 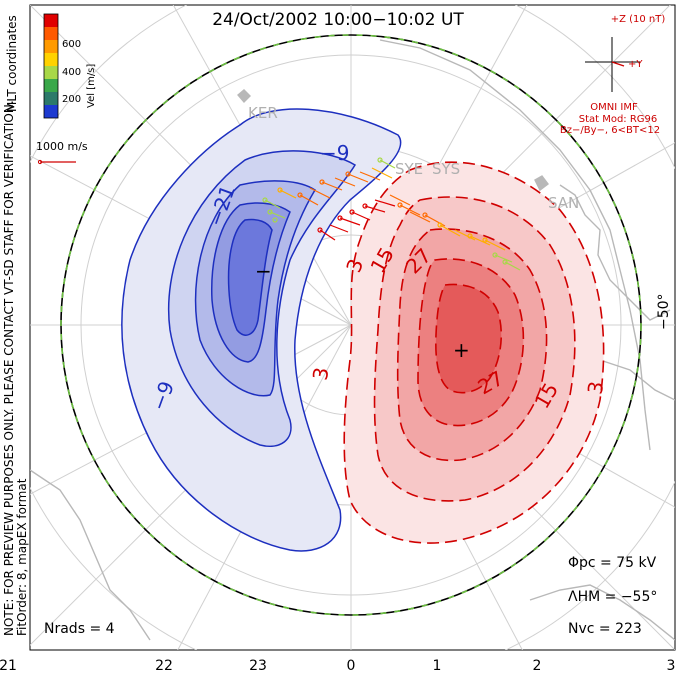 I want to click on stat-n-vc: Nvc = 223, so click(x=605, y=629).